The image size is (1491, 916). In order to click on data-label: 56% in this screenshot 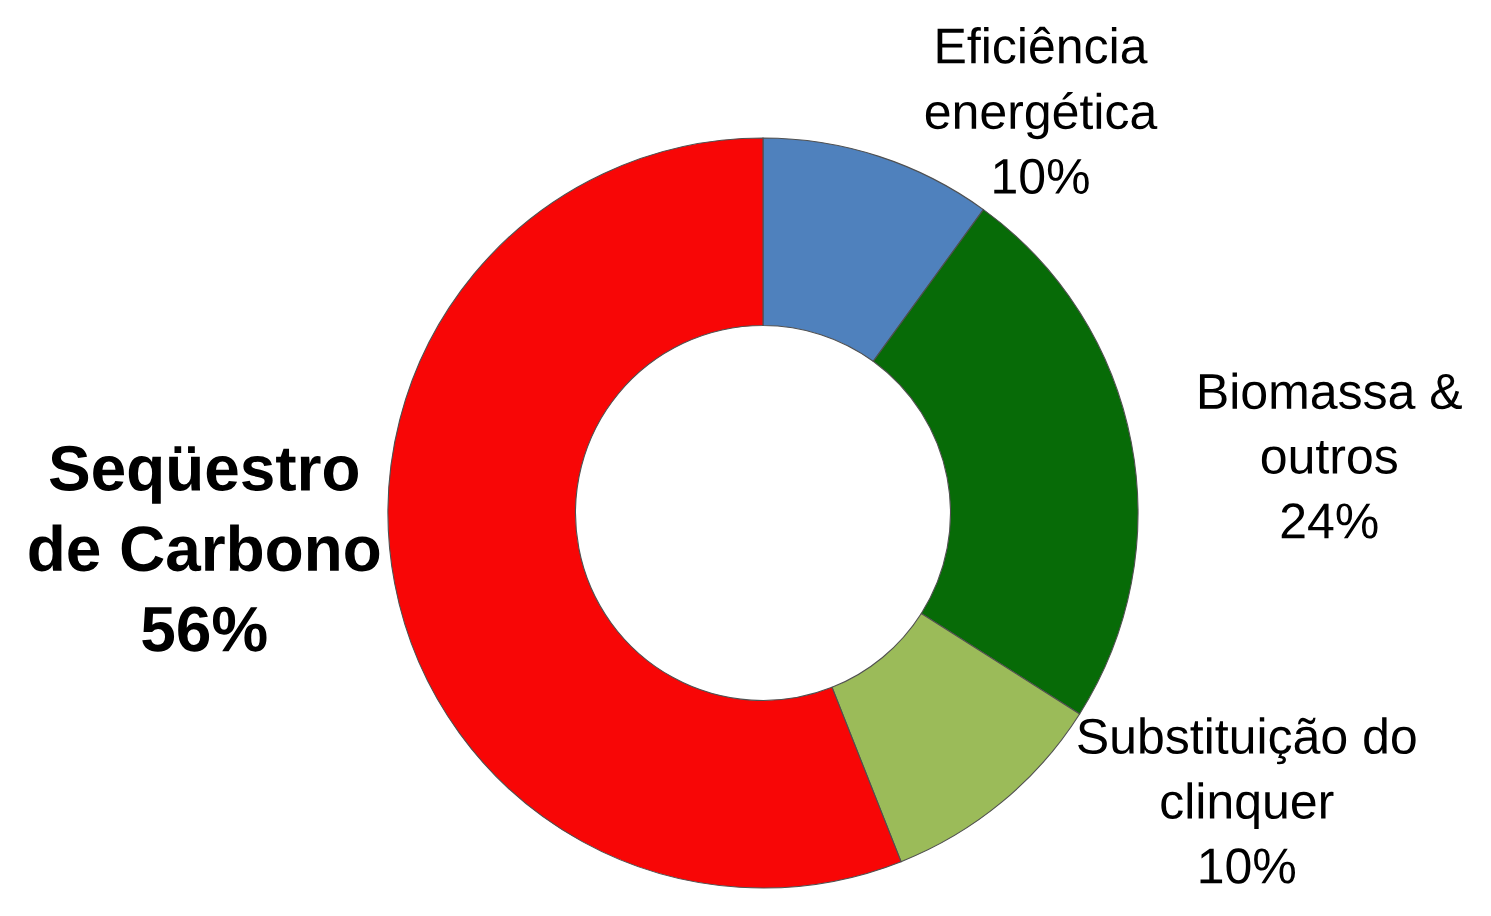, I will do `click(204, 629)`.